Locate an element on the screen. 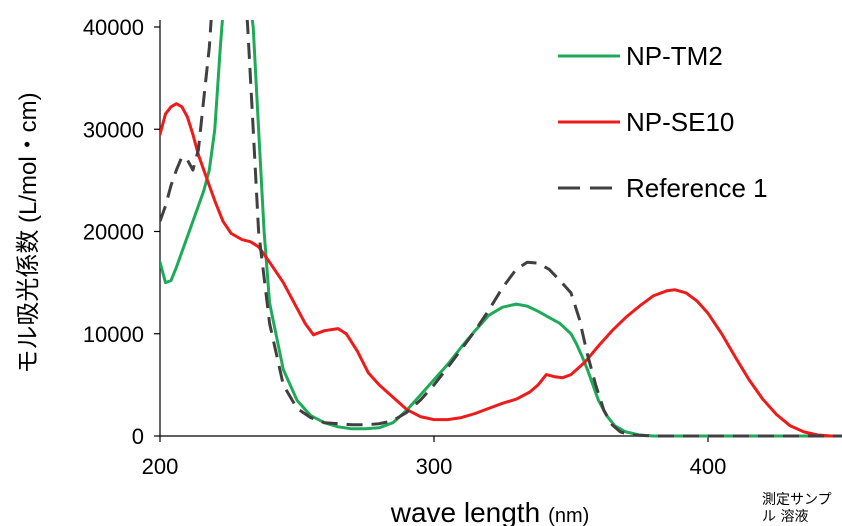 Image resolution: width=842 pixels, height=526 pixels. y-ticks: 0 10000 20000 30000 40000 is located at coordinates (121, 232).